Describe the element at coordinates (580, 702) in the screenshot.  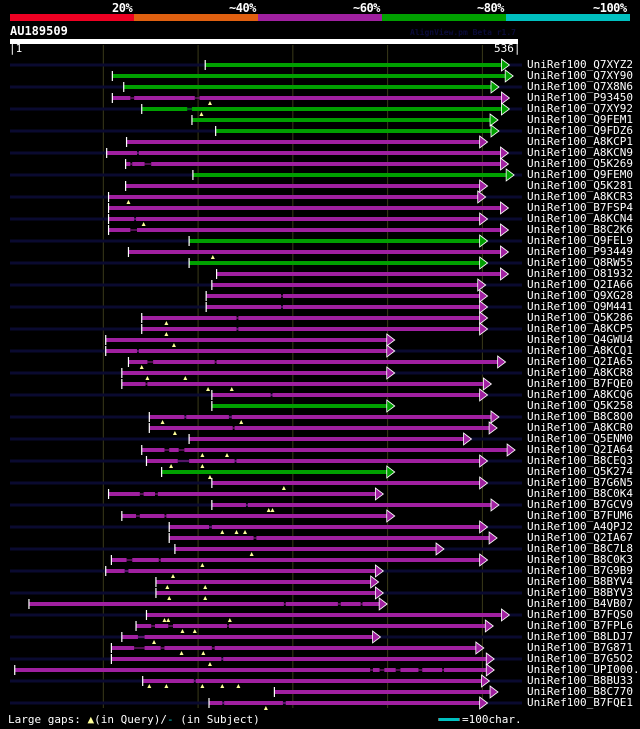
I see `hit-label: UniRef100_B7FQE1` at that location.